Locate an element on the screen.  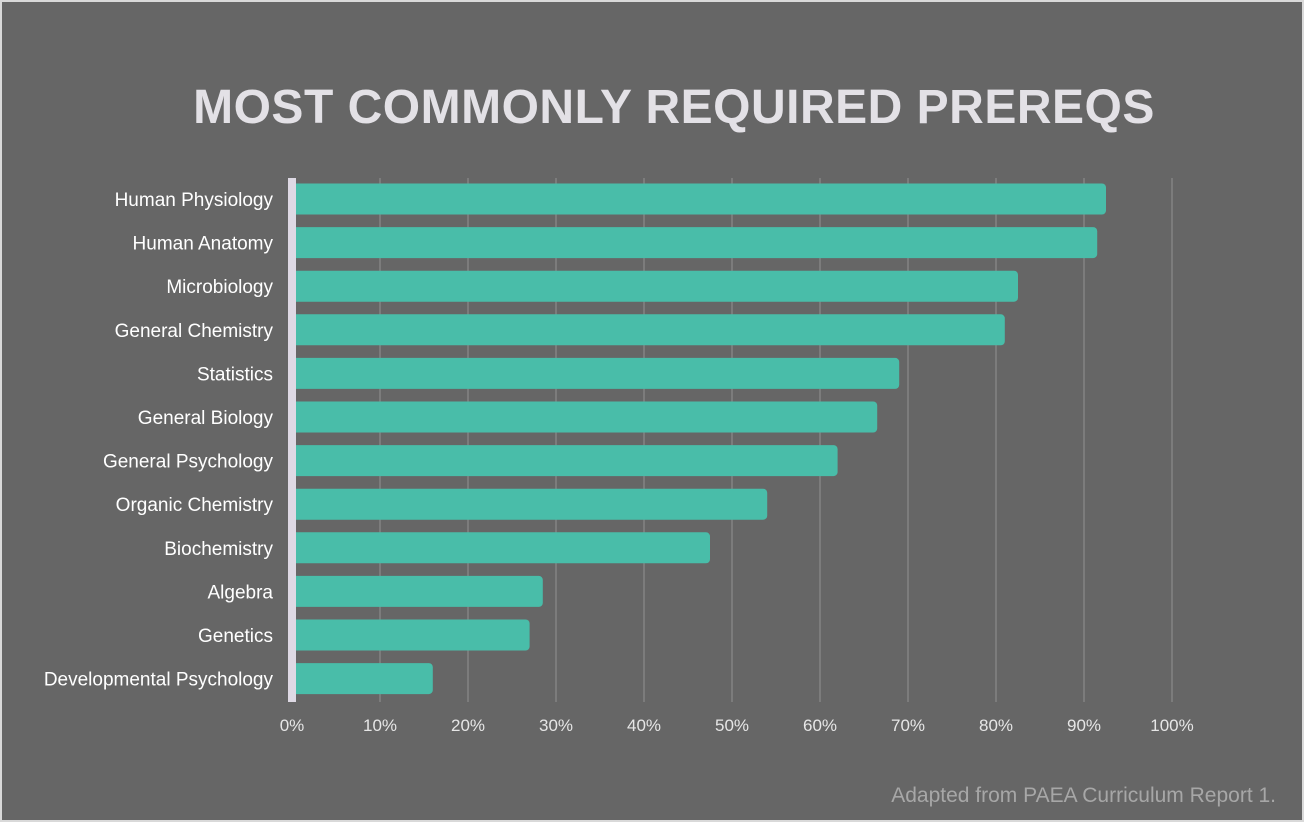
x-tick-label: 30% is located at coordinates (556, 725).